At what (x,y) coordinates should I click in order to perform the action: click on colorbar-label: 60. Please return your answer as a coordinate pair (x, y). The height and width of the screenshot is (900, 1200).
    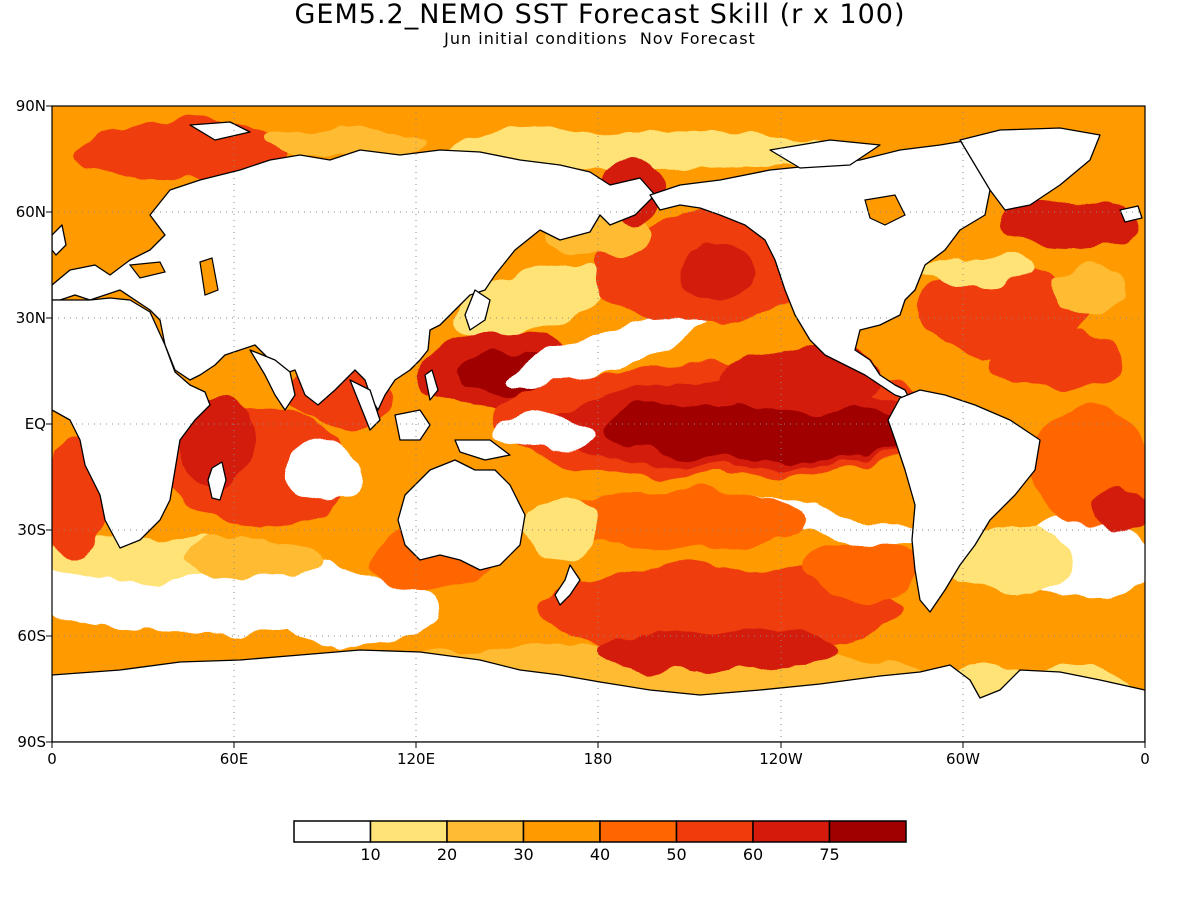
    Looking at the image, I should click on (753, 854).